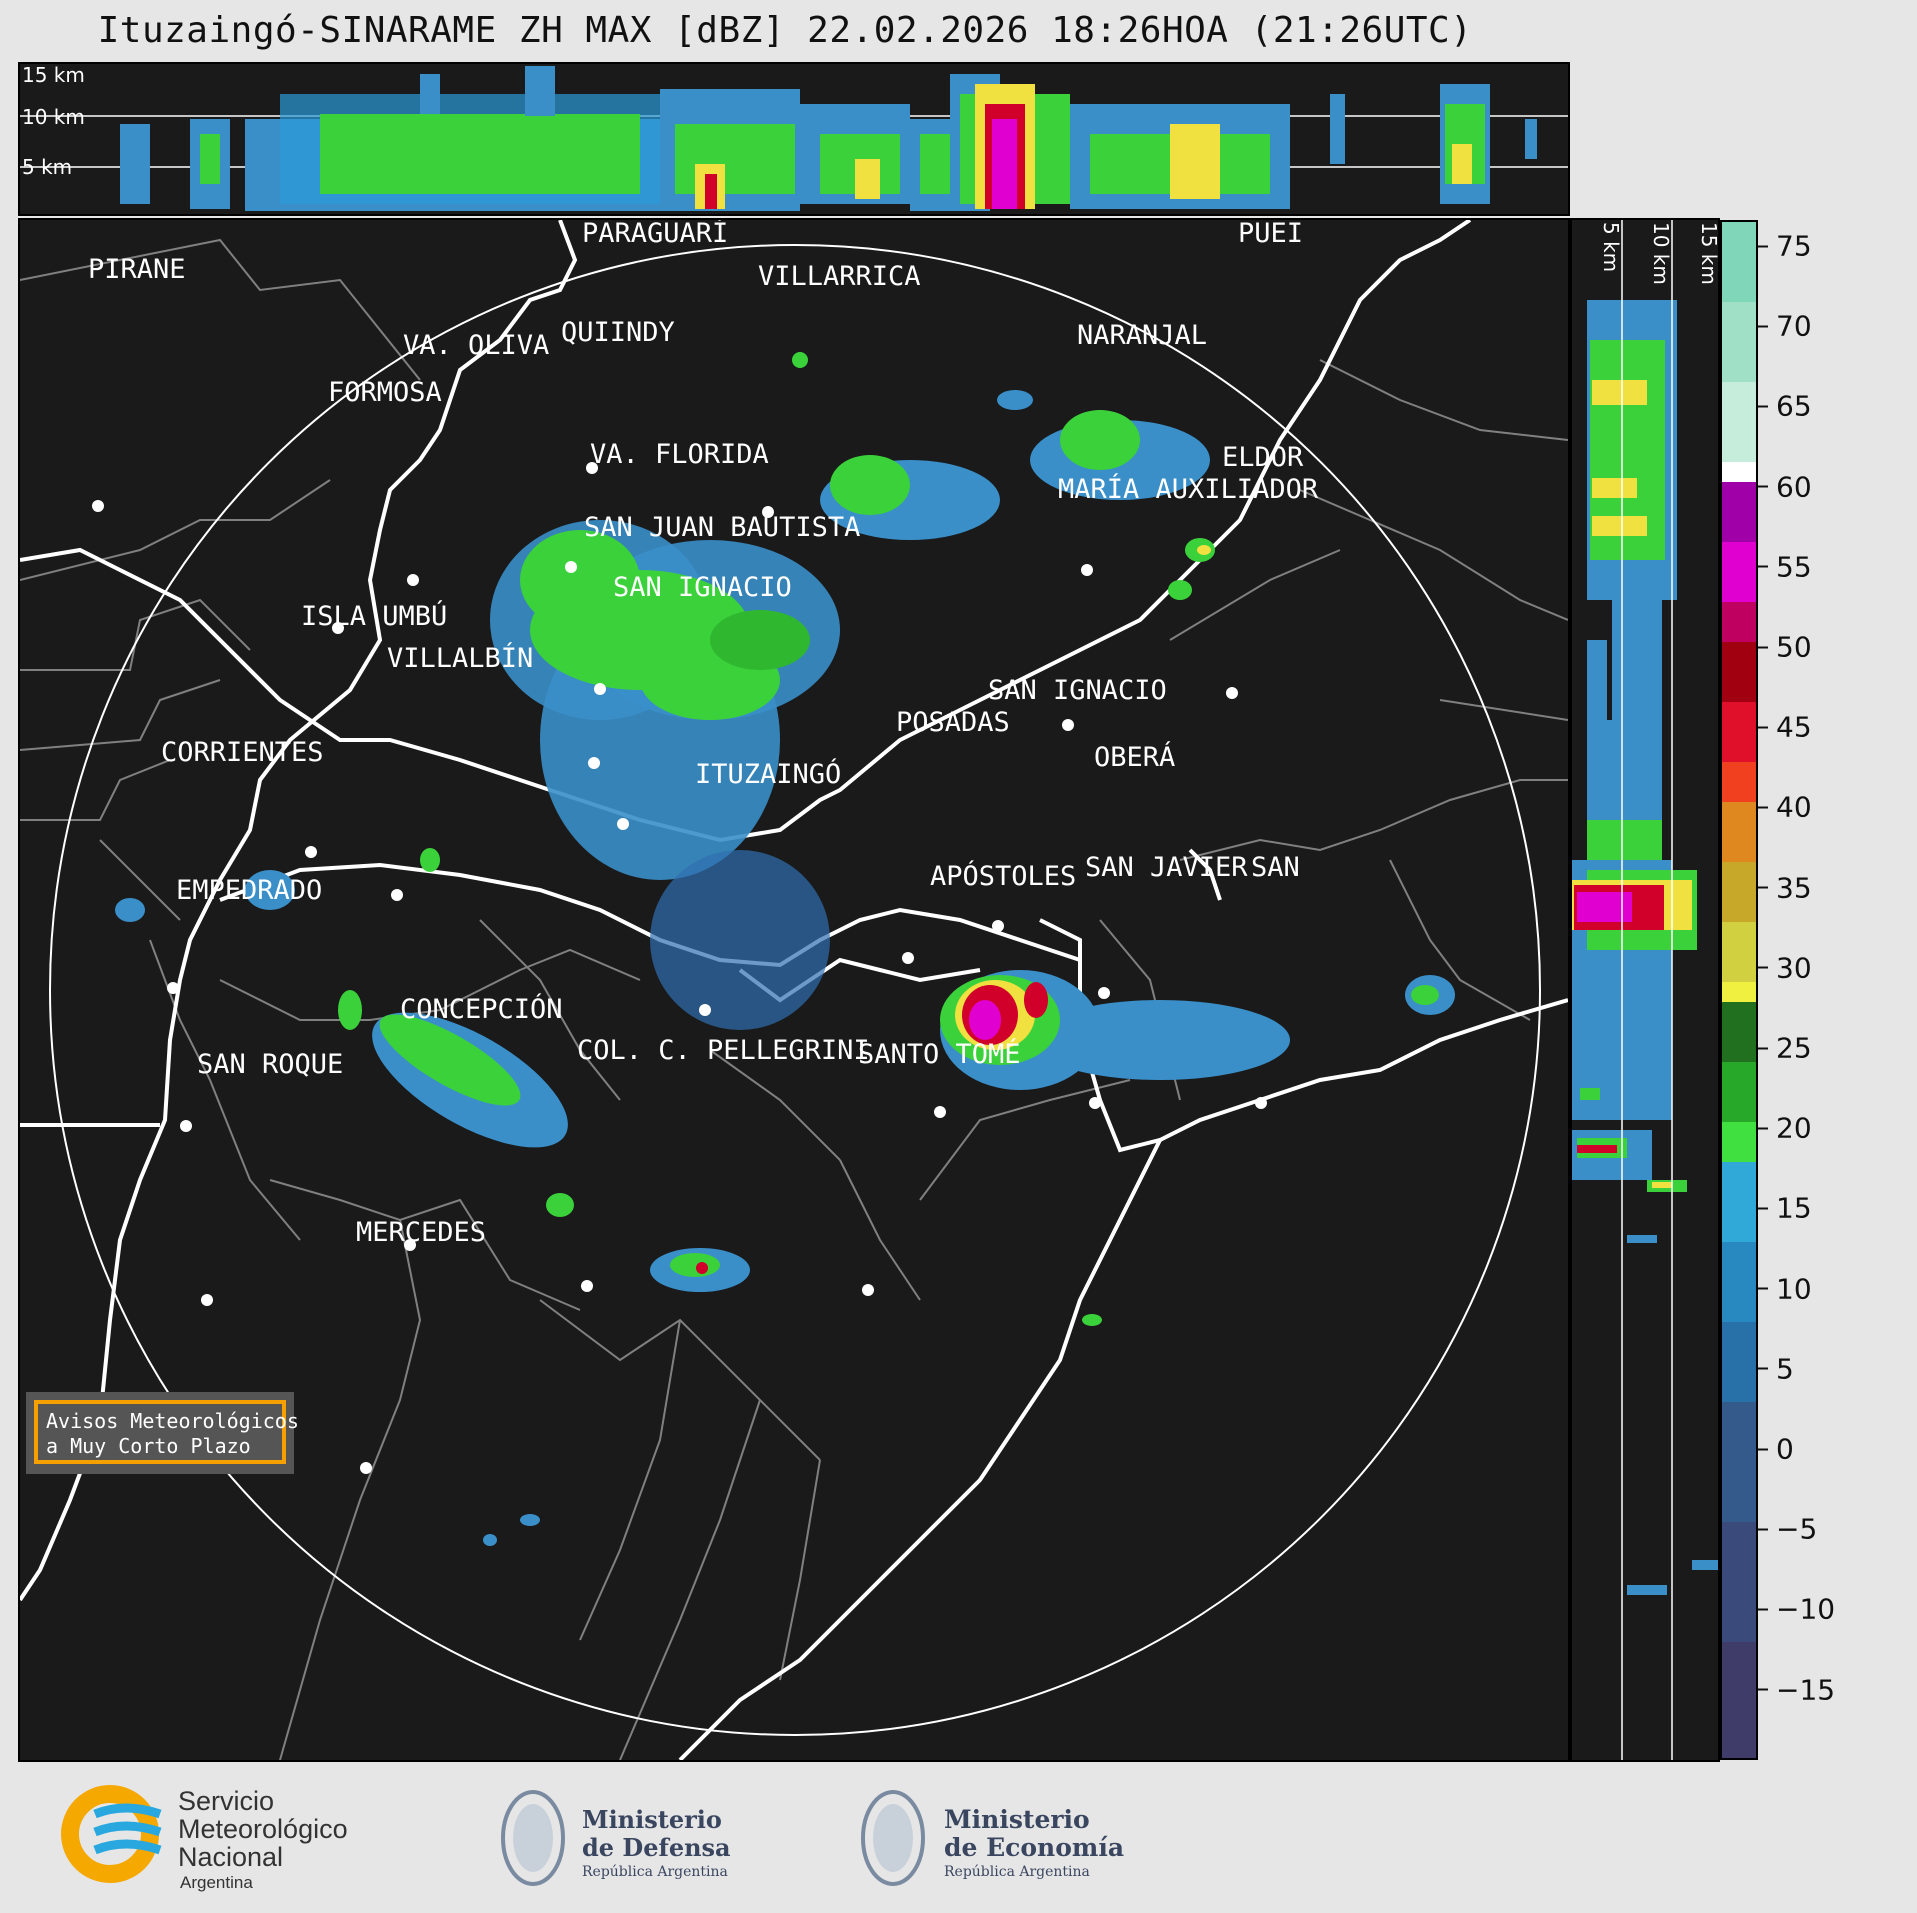  What do you see at coordinates (1034, 1847) in the screenshot?
I see `economia-logo-line2: de Economía` at bounding box center [1034, 1847].